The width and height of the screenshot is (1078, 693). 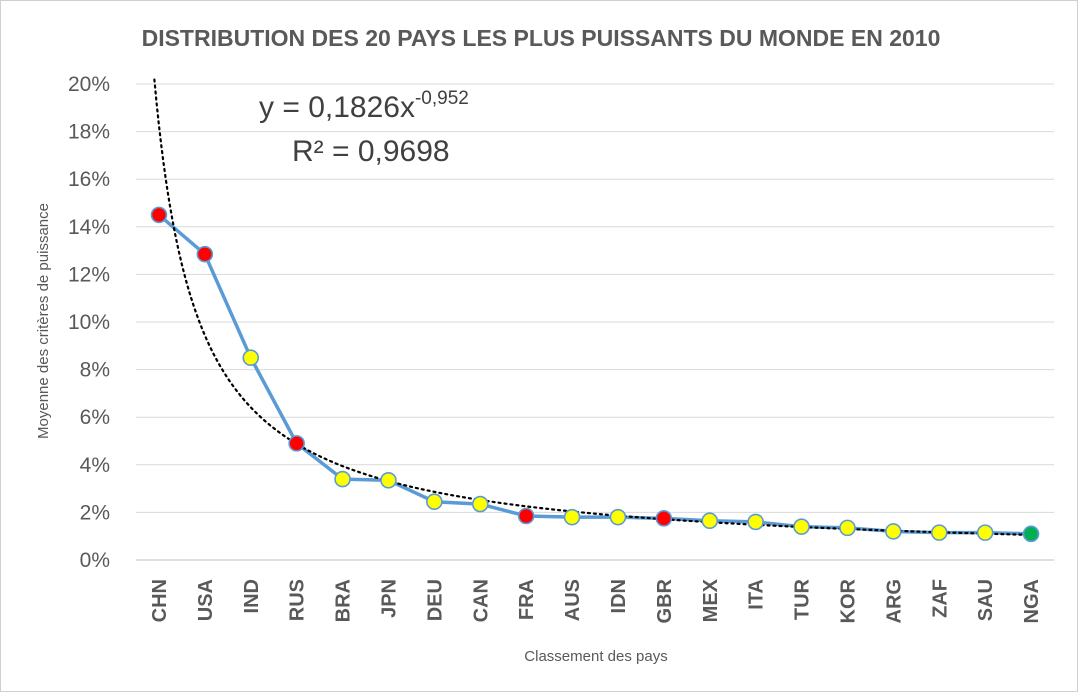 What do you see at coordinates (344, 600) in the screenshot?
I see `x-tick-label: BRA` at bounding box center [344, 600].